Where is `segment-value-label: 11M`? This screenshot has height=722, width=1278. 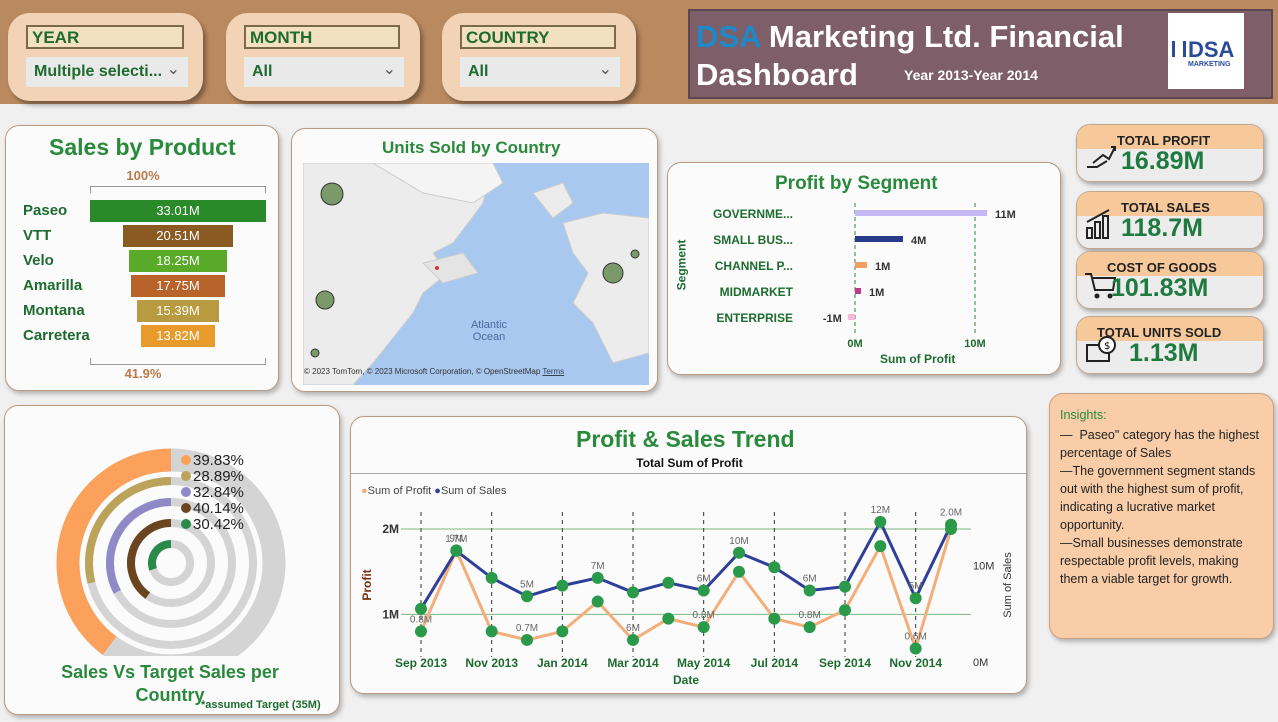 segment-value-label: 11M is located at coordinates (1005, 215).